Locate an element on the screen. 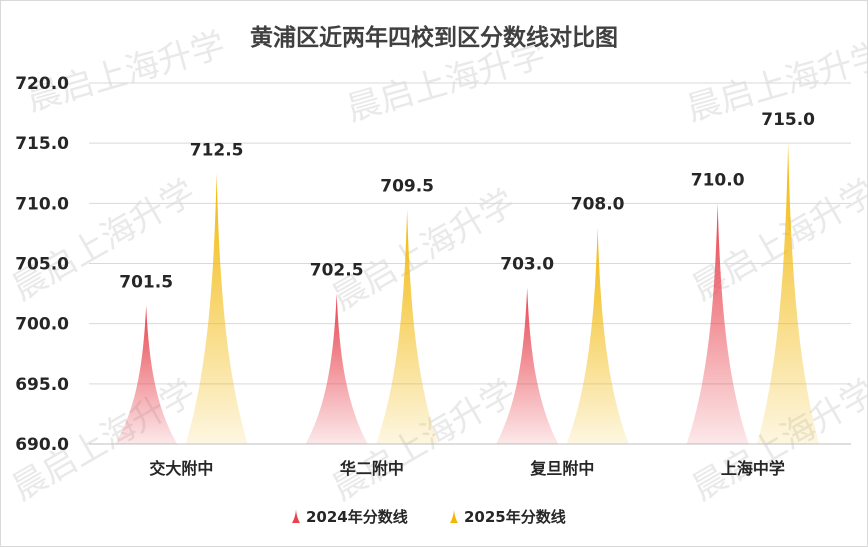  x-tick-label: 华二附中 is located at coordinates (372, 468).